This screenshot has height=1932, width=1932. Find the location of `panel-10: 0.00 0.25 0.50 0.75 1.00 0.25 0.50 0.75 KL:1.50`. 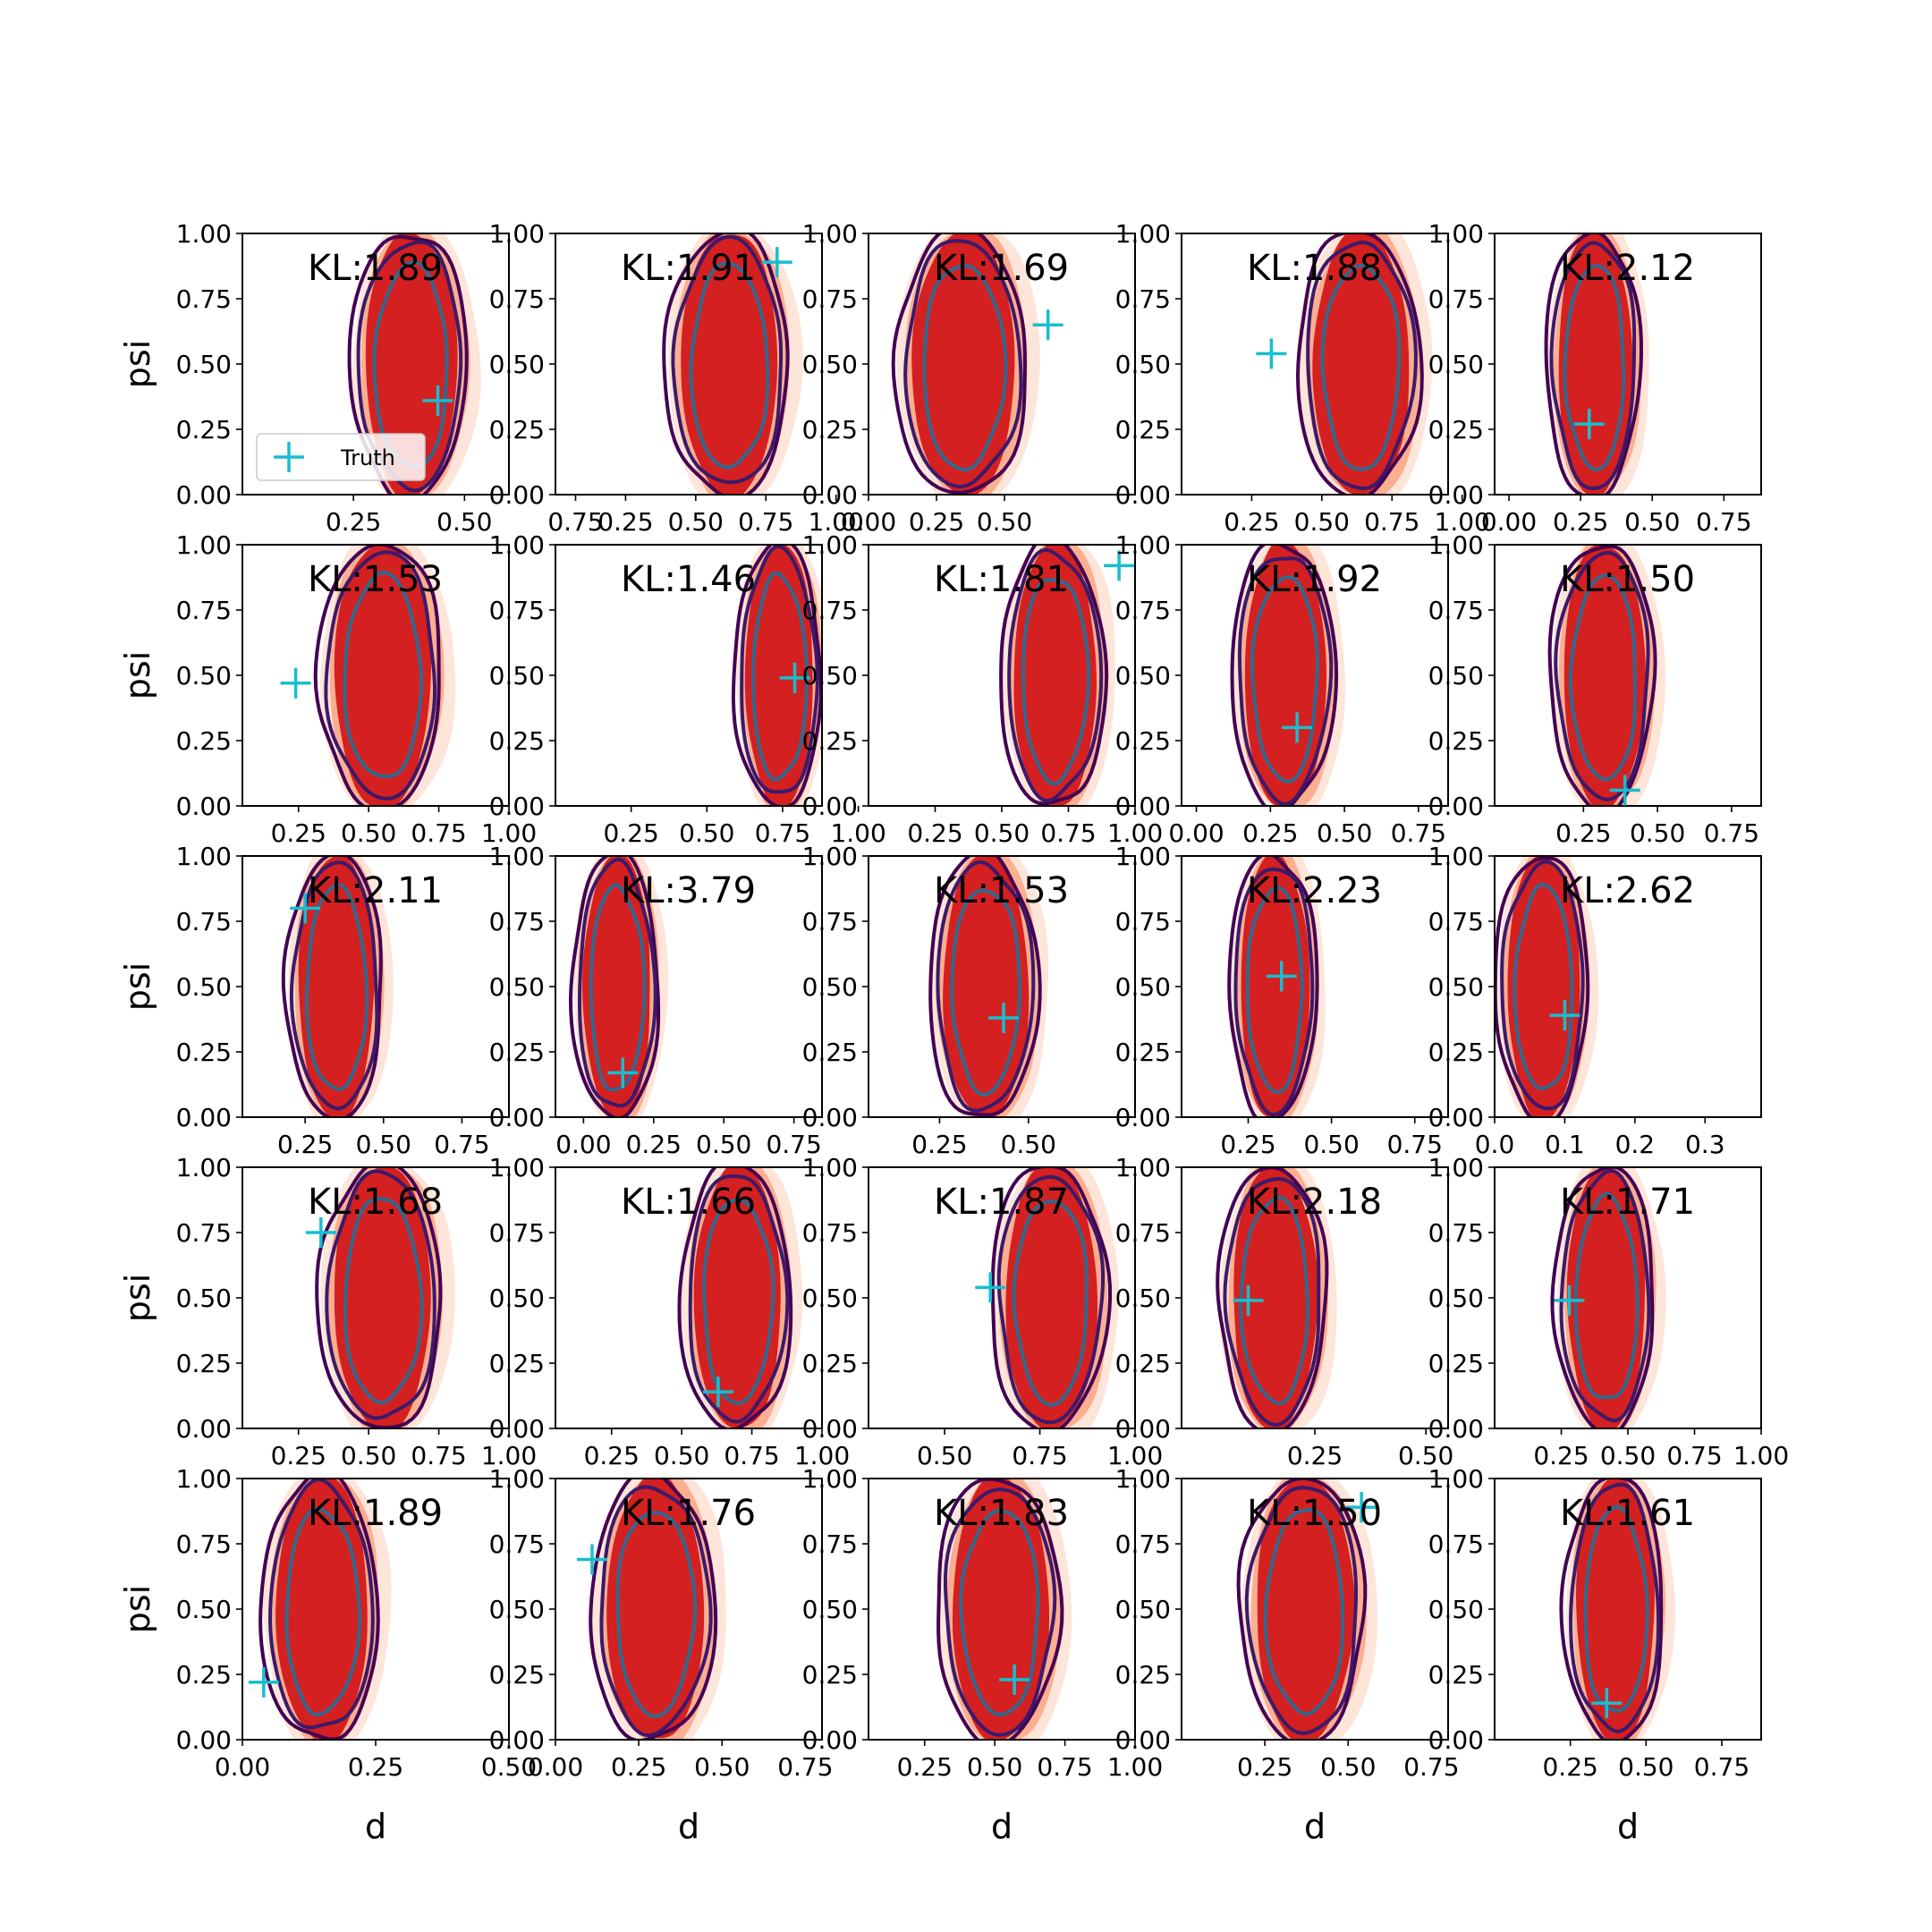

panel-10: 0.00 0.25 0.50 0.75 1.00 0.25 0.50 0.75 KL:1.50 is located at coordinates (1595, 689).